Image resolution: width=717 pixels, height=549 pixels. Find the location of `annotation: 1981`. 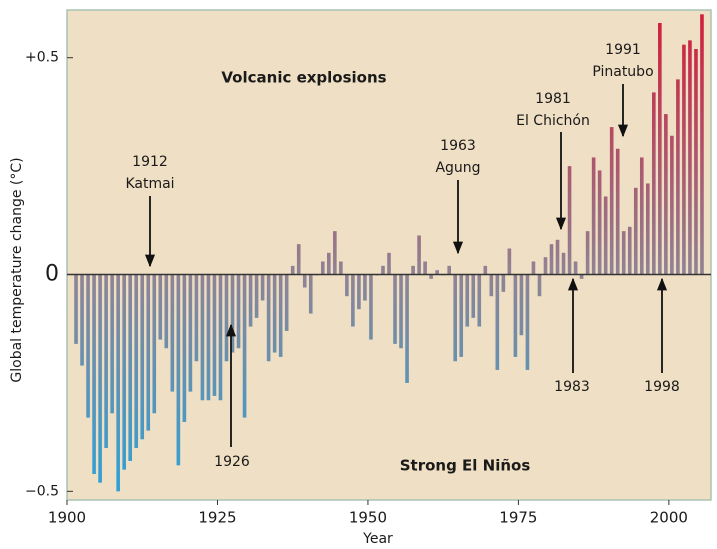

annotation: 1981 is located at coordinates (553, 99).